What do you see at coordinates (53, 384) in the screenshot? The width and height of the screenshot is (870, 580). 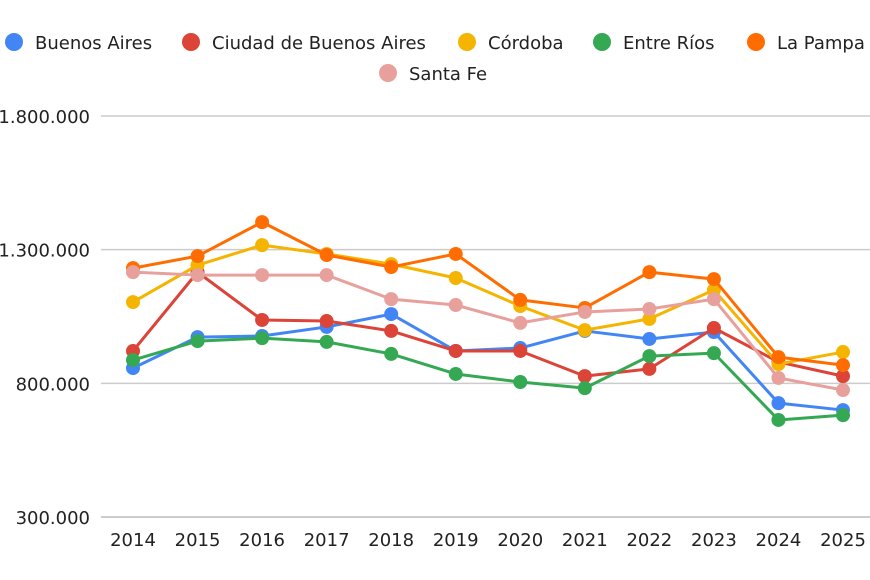 I see `y-tick-label: 800.000` at bounding box center [53, 384].